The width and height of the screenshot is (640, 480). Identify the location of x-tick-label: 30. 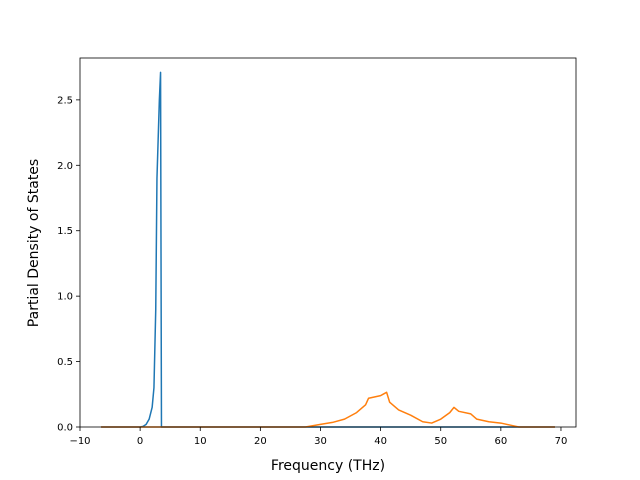
(320, 441).